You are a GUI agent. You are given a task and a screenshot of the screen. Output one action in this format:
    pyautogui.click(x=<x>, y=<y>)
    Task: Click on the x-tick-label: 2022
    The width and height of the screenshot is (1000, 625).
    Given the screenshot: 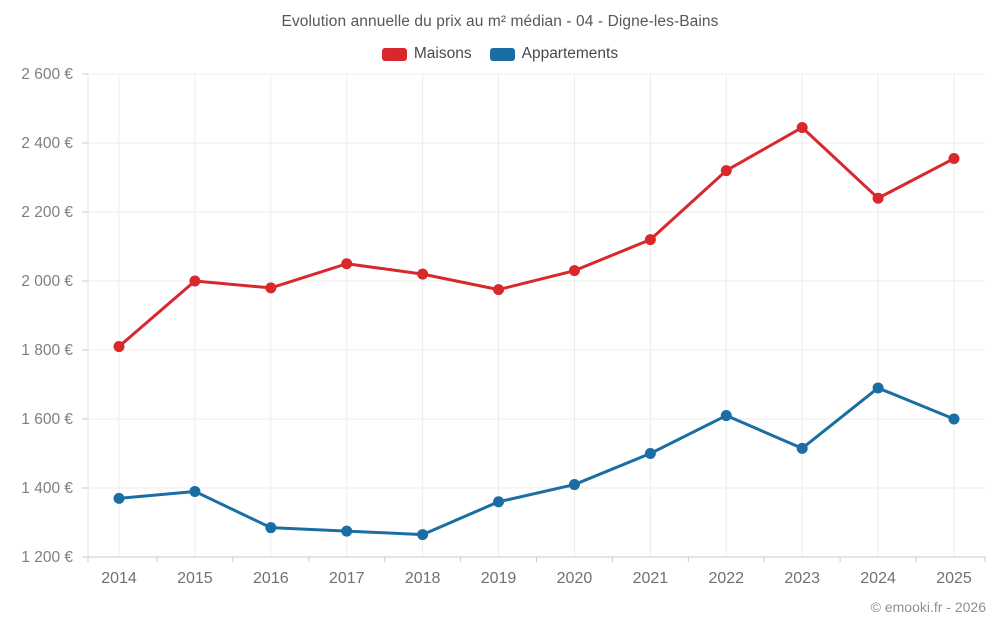 What is the action you would take?
    pyautogui.click(x=726, y=578)
    